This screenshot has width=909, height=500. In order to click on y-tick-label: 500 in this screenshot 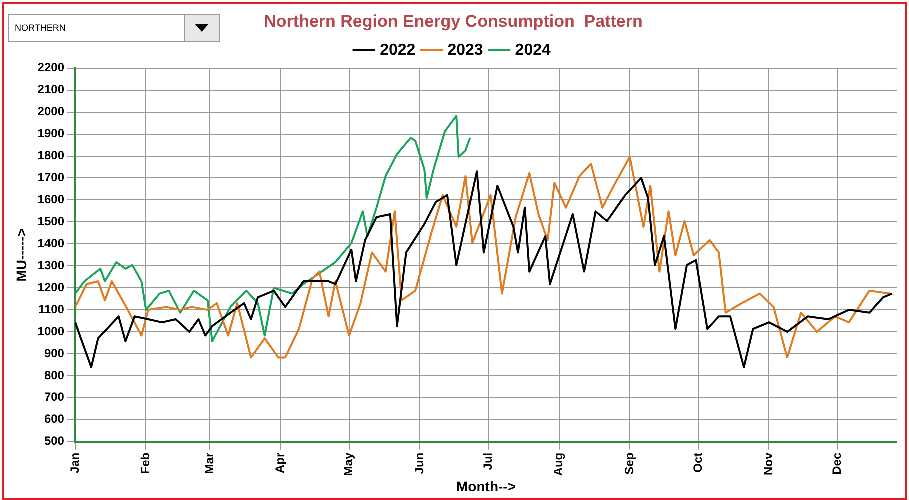, I will do `click(54, 441)`.